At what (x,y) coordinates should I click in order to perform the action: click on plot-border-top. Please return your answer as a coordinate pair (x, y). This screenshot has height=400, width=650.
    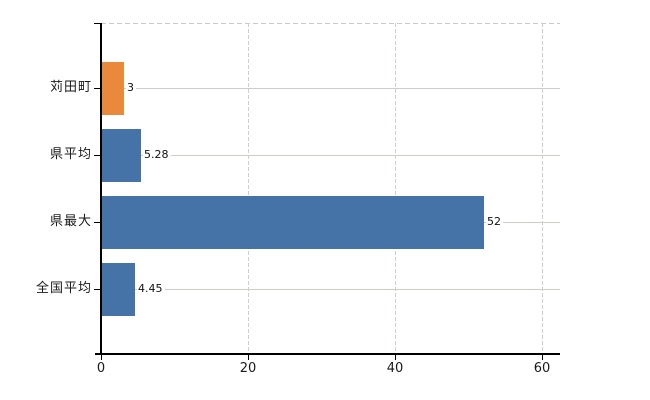
    Looking at the image, I should click on (330, 23).